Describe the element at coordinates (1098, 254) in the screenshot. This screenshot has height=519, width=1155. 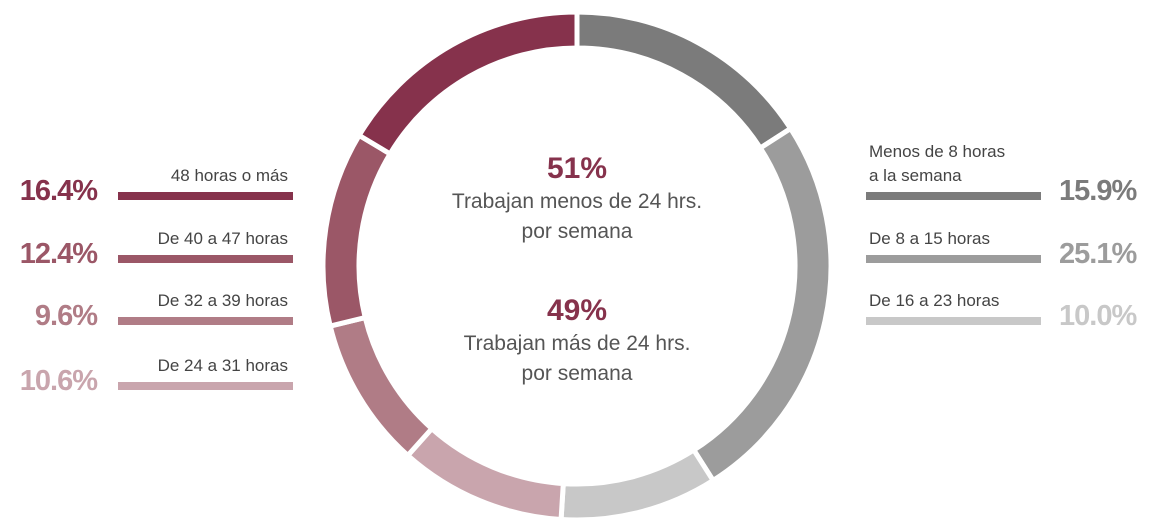
I see `value-label: 25.1%` at that location.